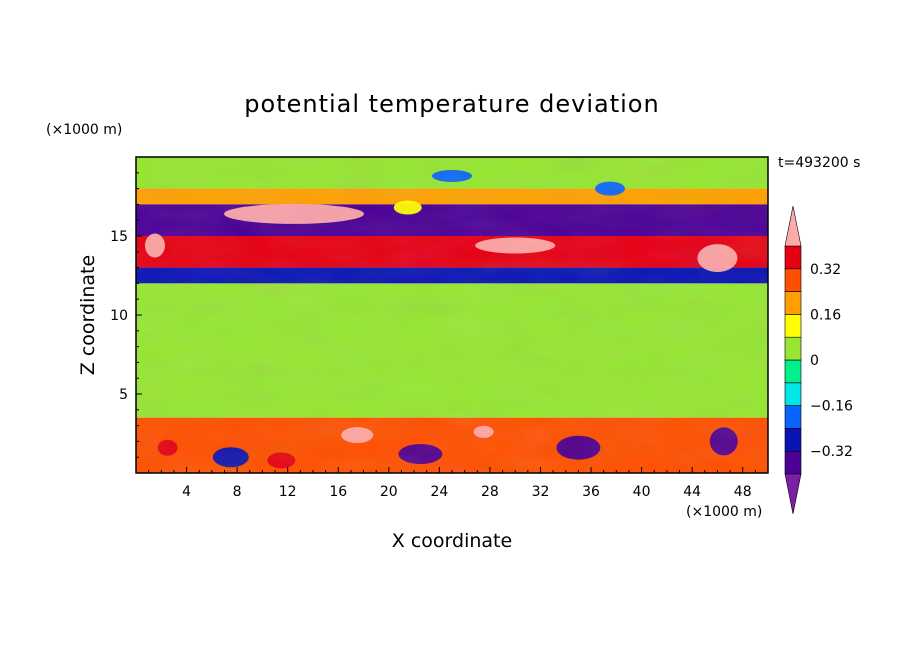 This screenshot has width=904, height=654. I want to click on colorbar-label-2: 0, so click(814, 361).